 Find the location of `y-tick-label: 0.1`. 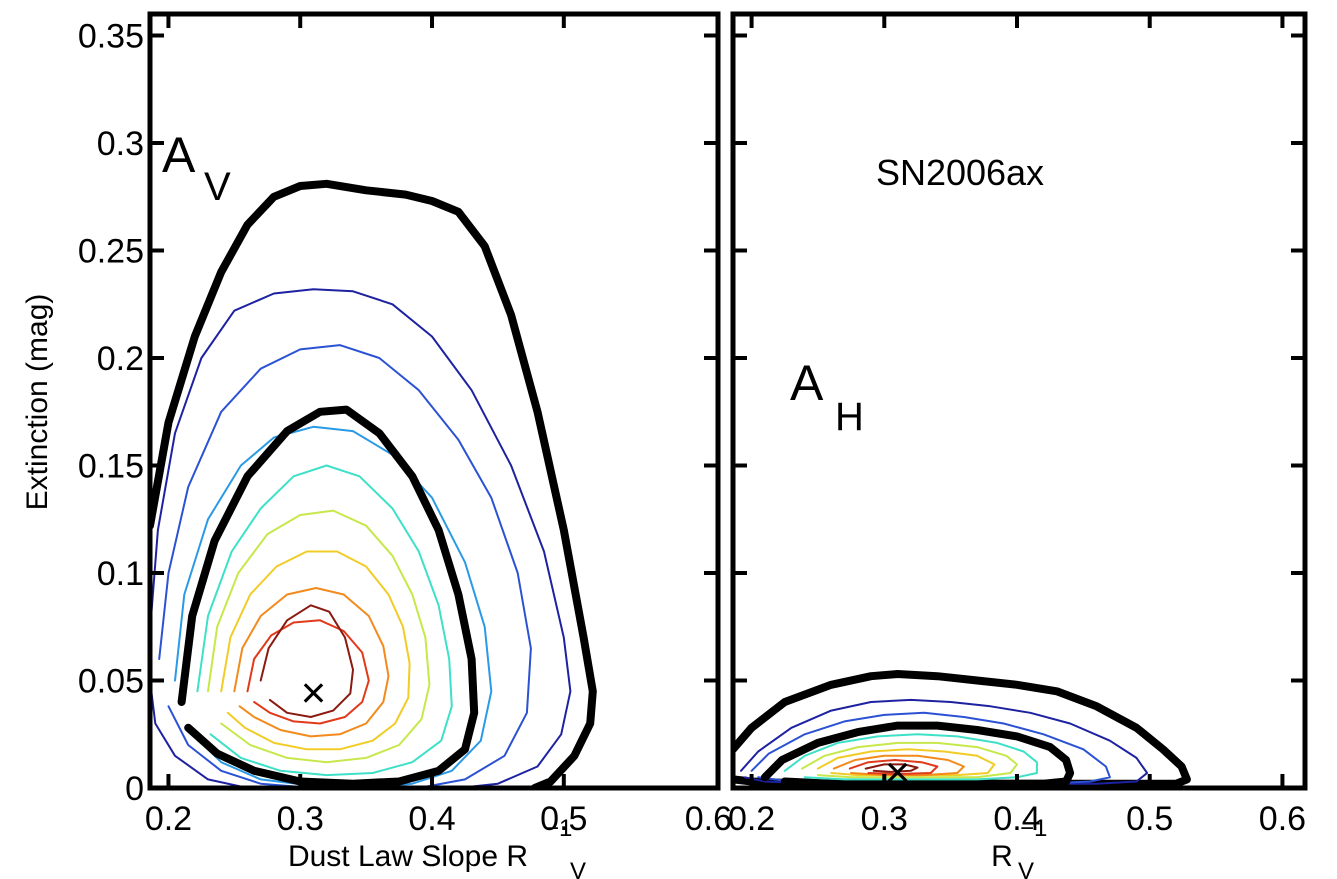

y-tick-label: 0.1 is located at coordinates (120, 574).